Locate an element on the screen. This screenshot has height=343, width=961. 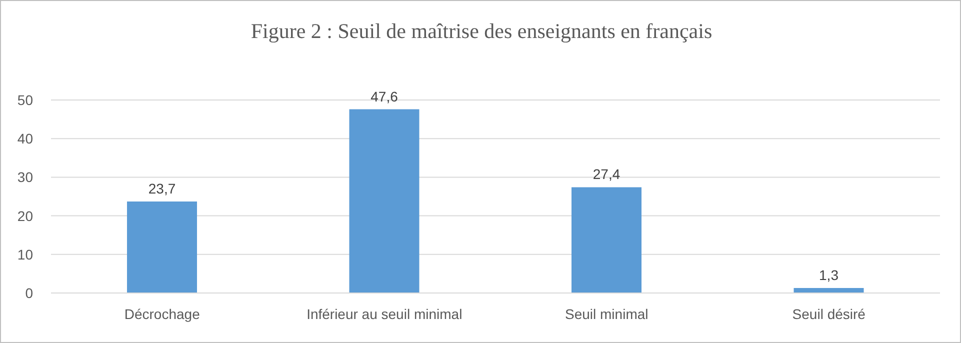
x-tick-label: Seuil désiré is located at coordinates (829, 314).